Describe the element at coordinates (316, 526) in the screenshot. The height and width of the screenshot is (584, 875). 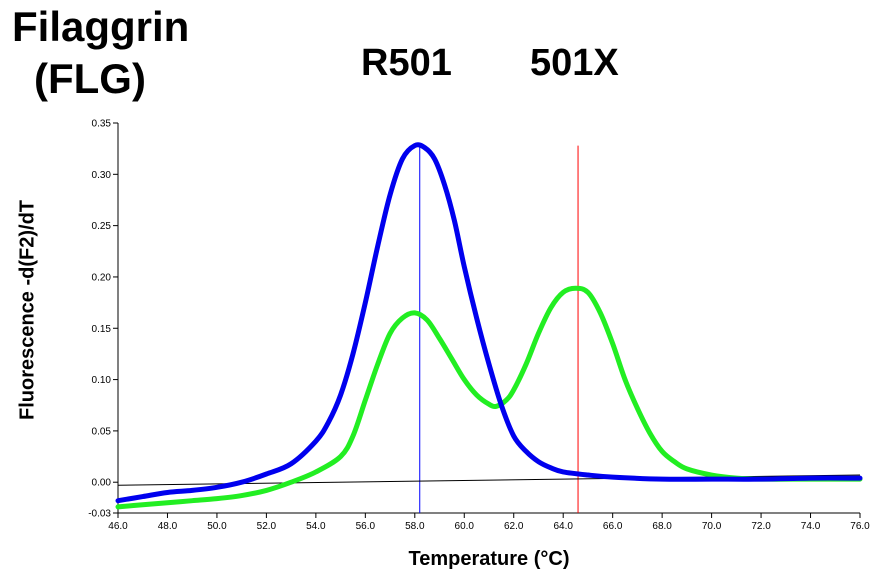
I see `x-tick-label: 54.0` at that location.